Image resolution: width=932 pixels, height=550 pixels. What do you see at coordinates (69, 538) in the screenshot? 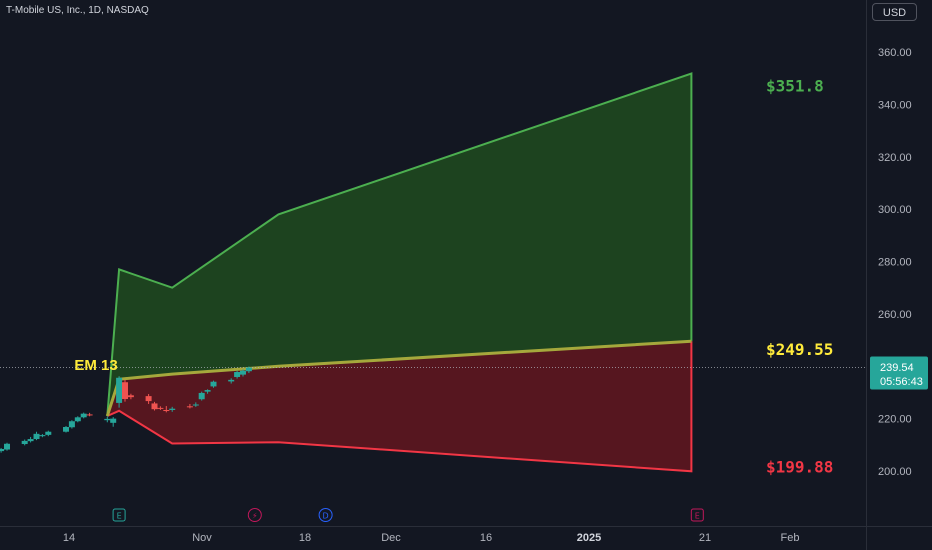
I see `time-tick-label: 14` at bounding box center [69, 538].